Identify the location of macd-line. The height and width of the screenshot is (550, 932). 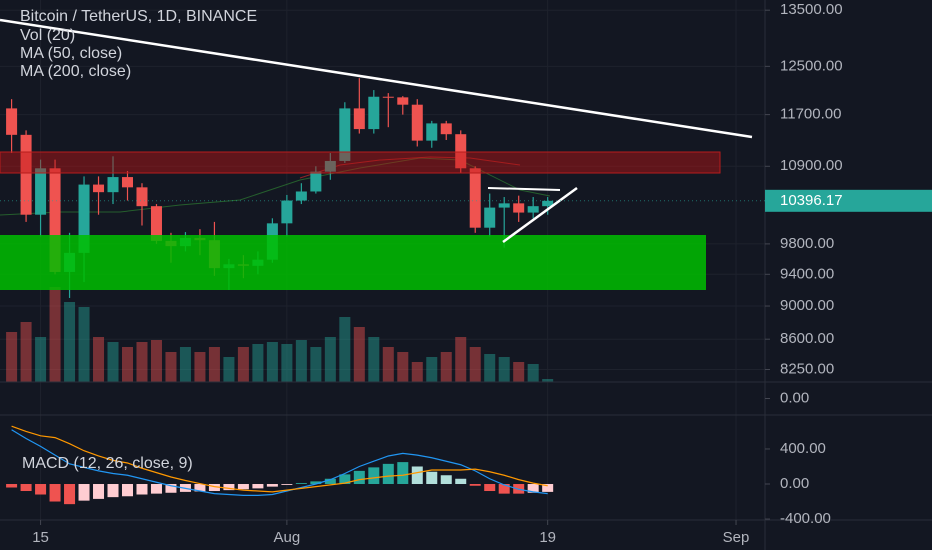
(279, 462).